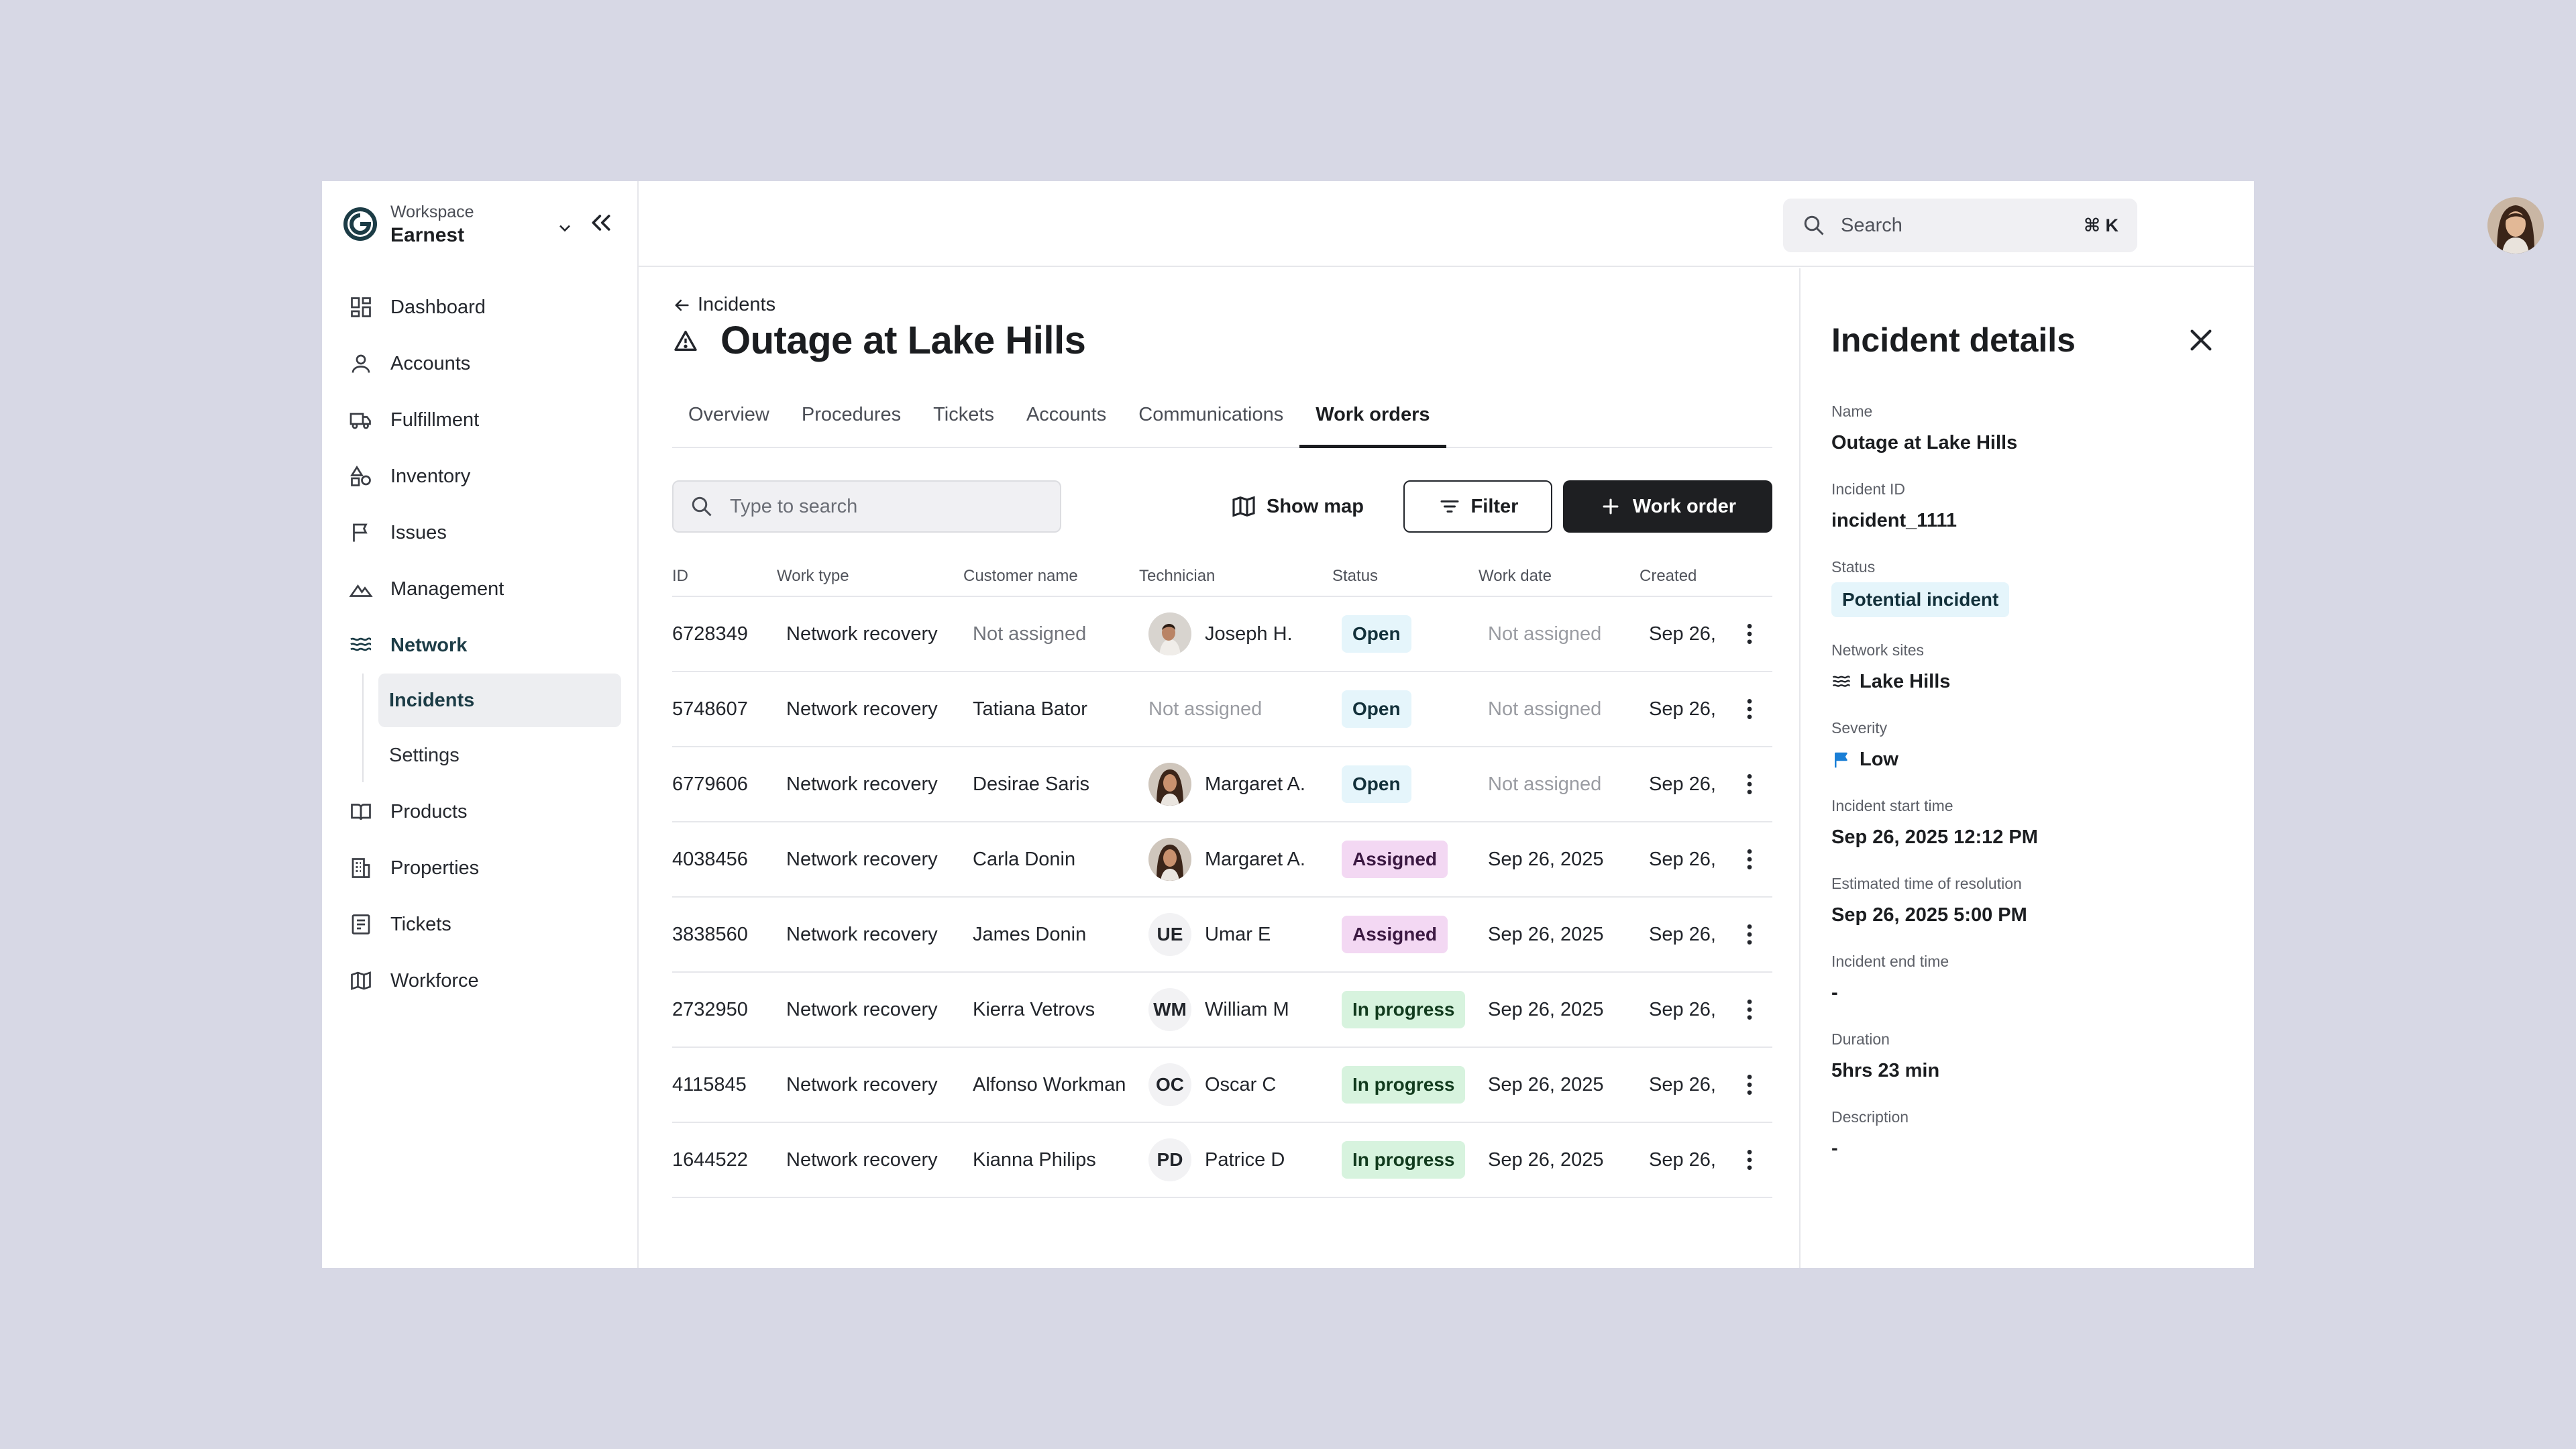  What do you see at coordinates (728, 414) in the screenshot?
I see `tab-overview: Overview` at bounding box center [728, 414].